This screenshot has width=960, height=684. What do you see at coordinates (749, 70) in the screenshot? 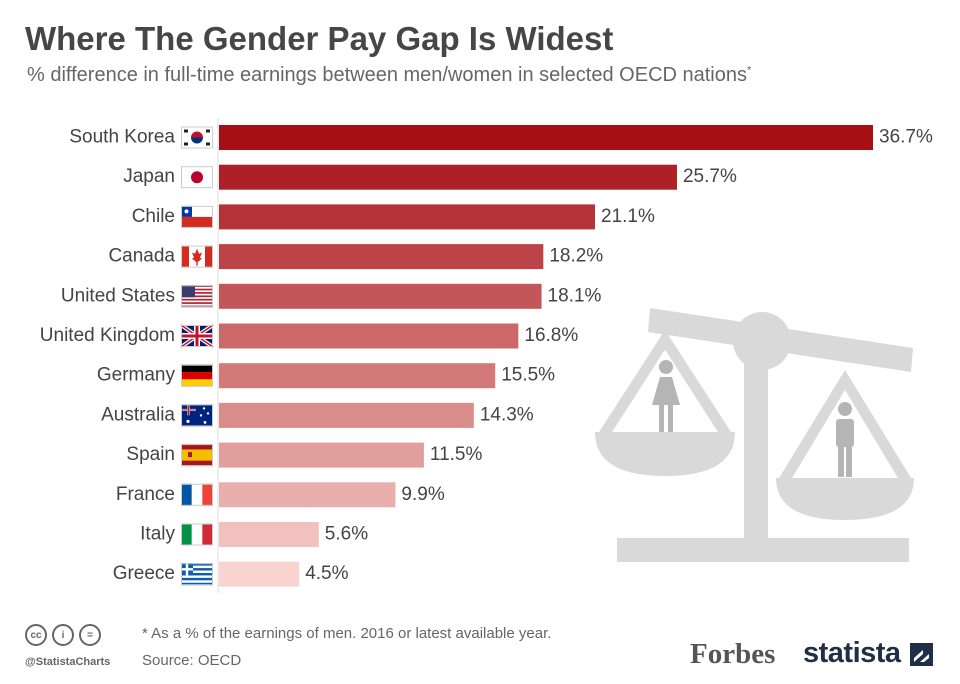
I see `subtitle-footnote-mark: *` at bounding box center [749, 70].